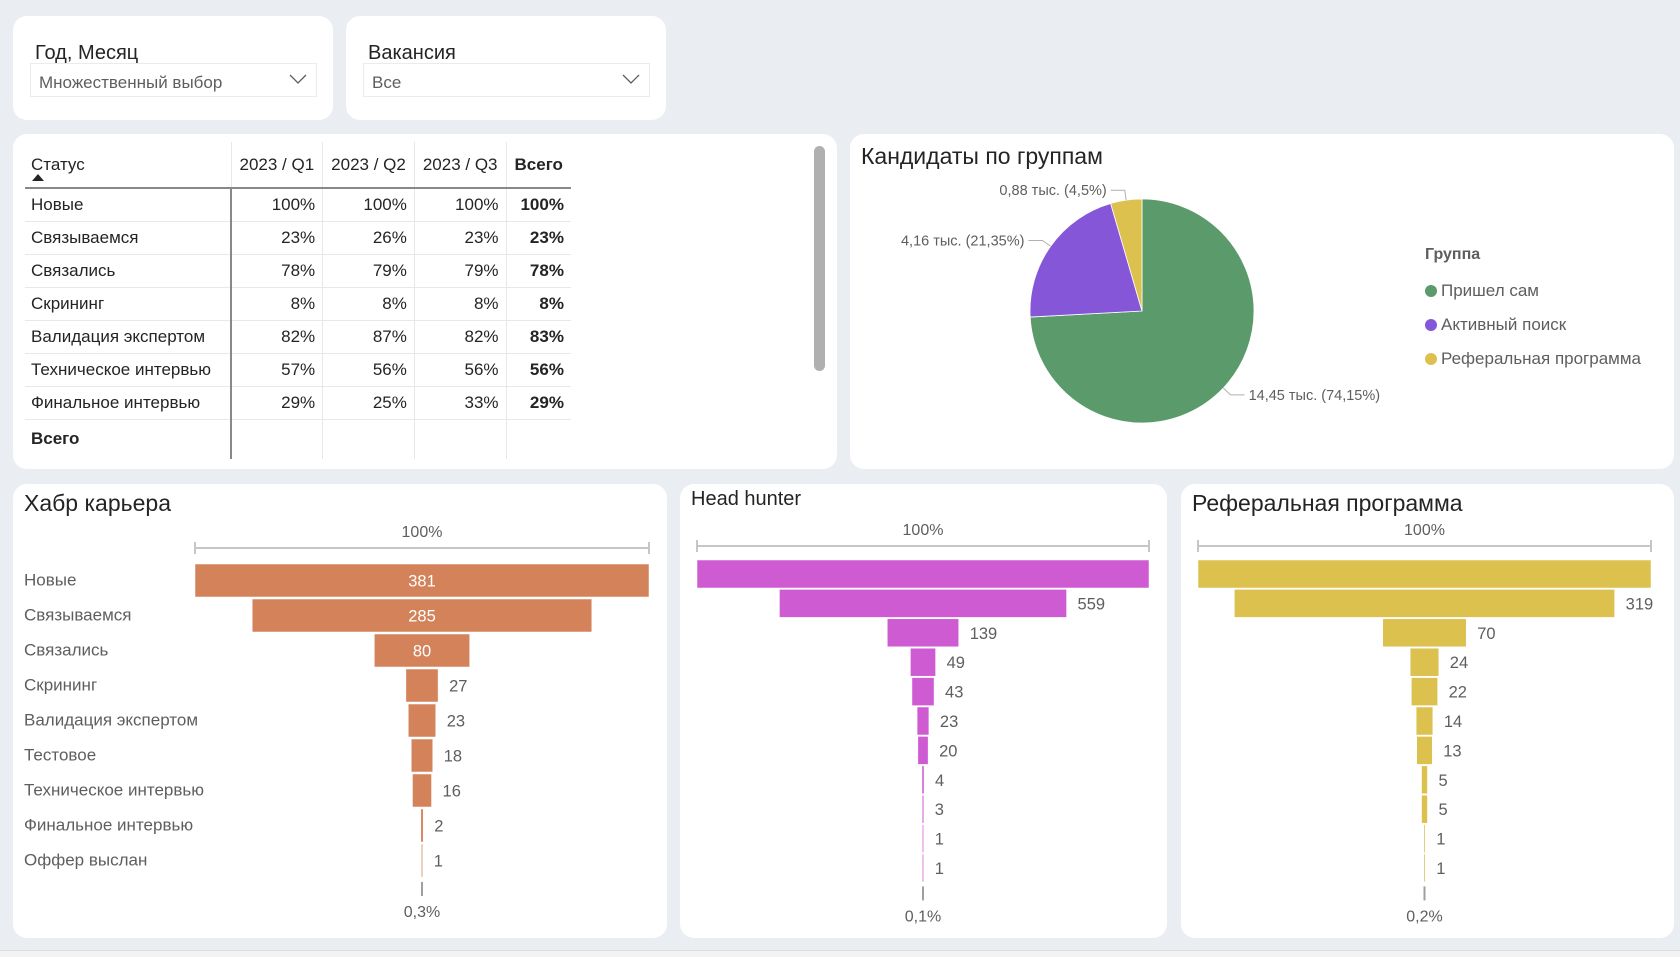  What do you see at coordinates (453, 757) in the screenshot?
I see `funnel-value-label: 18` at bounding box center [453, 757].